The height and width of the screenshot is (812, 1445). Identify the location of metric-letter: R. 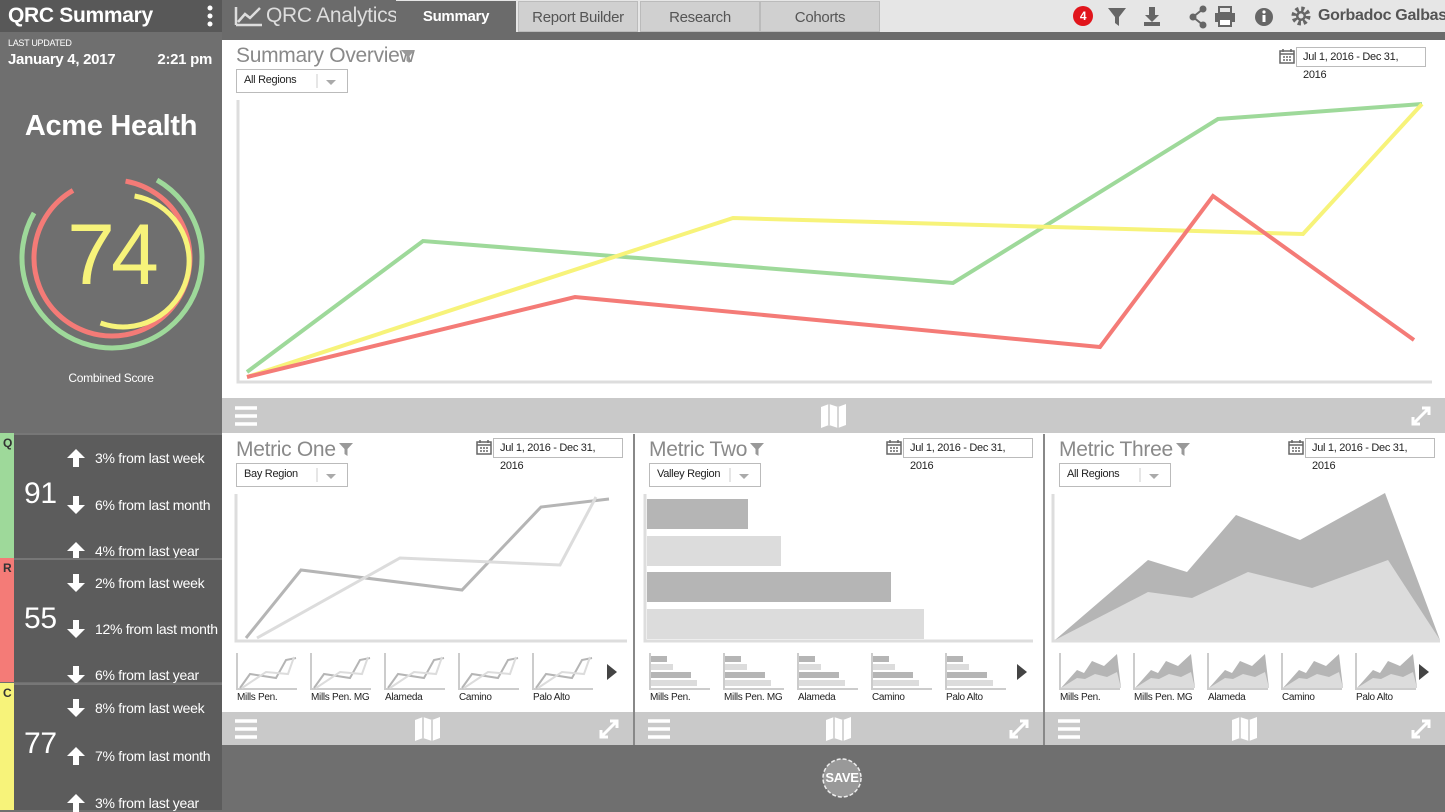
(7, 568).